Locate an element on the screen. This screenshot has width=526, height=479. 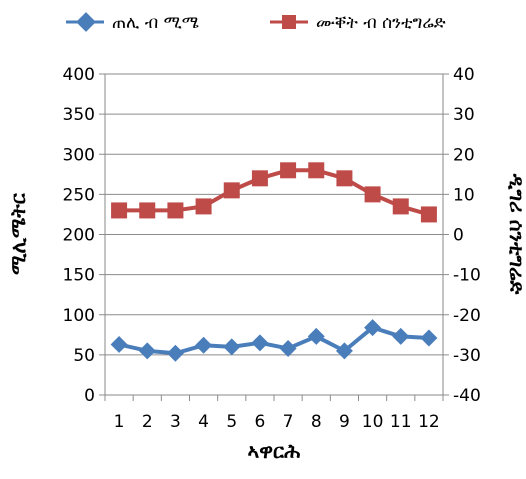
left-tick-label: 250 is located at coordinates (79, 195).